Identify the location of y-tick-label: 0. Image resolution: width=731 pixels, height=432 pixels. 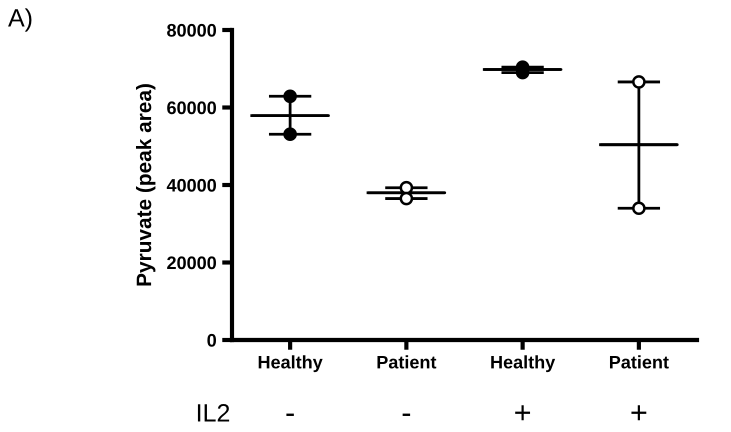
(211, 340).